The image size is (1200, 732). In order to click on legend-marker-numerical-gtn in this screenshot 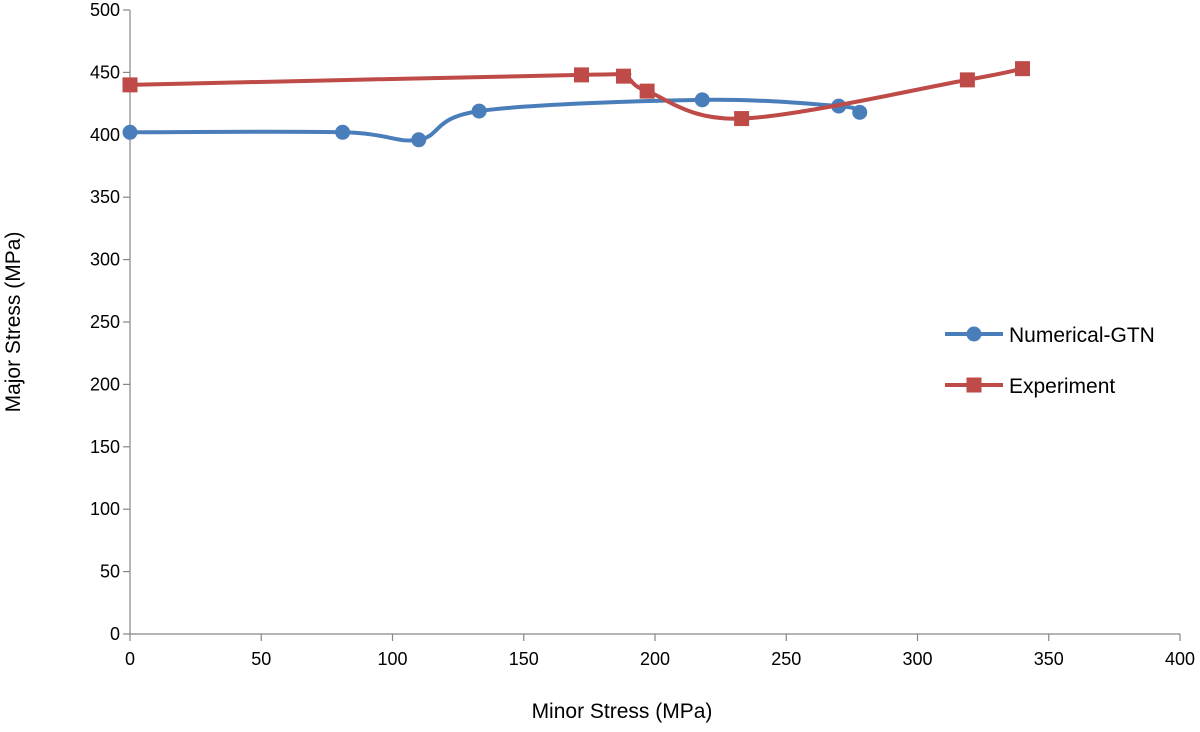, I will do `click(974, 334)`.